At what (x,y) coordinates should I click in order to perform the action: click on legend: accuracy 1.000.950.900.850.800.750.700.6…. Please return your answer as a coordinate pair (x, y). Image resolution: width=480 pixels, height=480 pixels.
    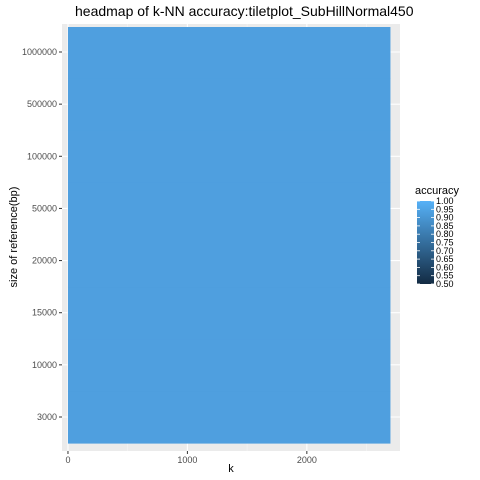
    Looking at the image, I should click on (437, 237).